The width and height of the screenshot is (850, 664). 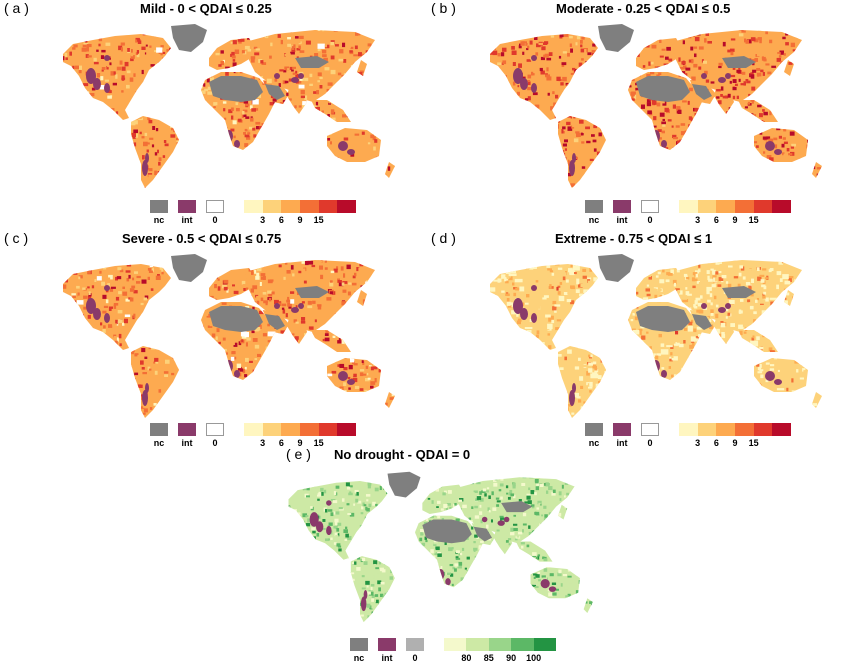 What do you see at coordinates (616, 268) in the screenshot?
I see `continent-greenland` at bounding box center [616, 268].